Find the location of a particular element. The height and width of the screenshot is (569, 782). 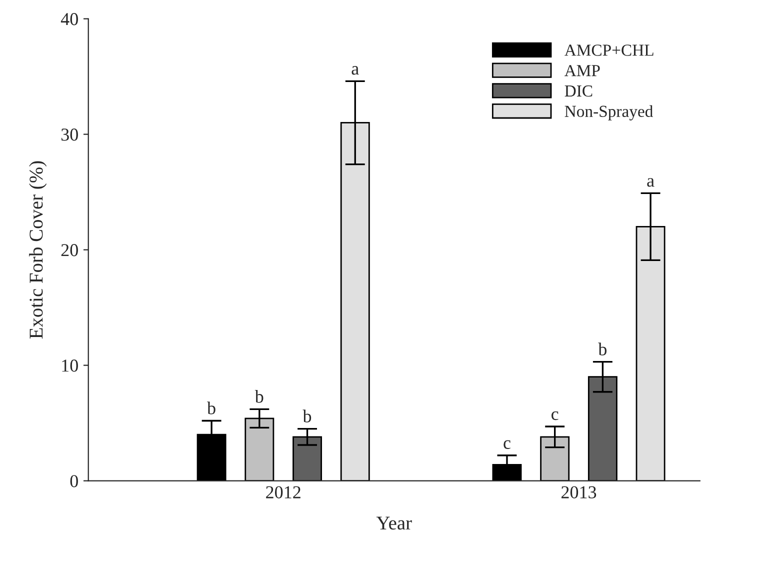

legend-label: DIC is located at coordinates (578, 91).